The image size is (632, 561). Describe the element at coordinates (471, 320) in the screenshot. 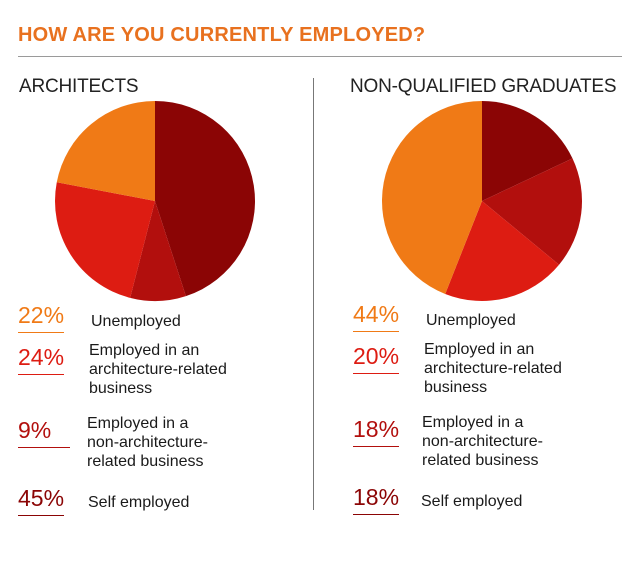

I see `graduates-unemployed-label: Unemployed` at that location.